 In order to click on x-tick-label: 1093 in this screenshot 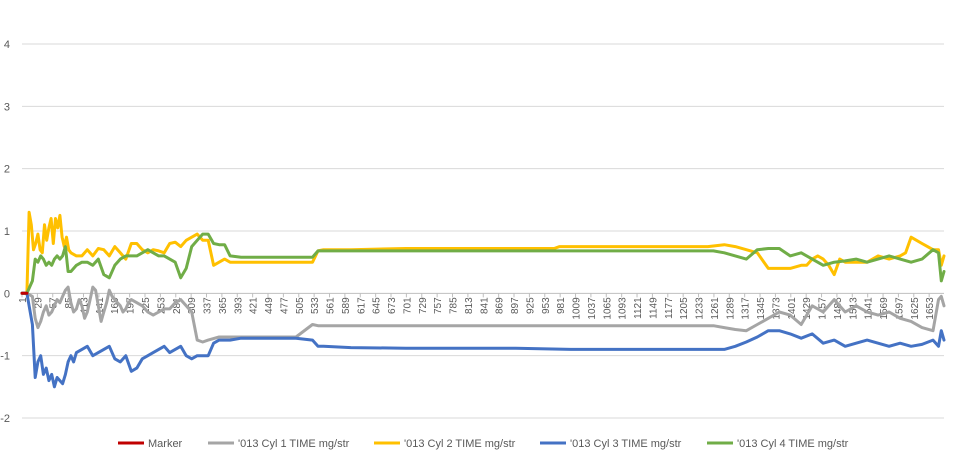, I will do `click(623, 308)`.